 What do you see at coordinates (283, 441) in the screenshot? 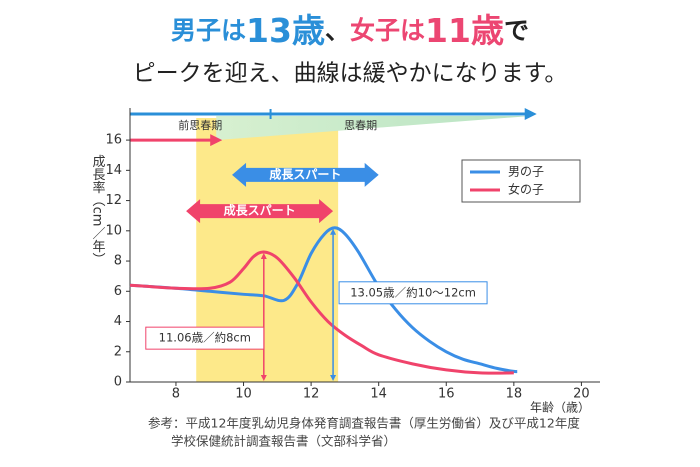
I see `footer-2: 学校保健統計調査報告書（文部科学省）` at bounding box center [283, 441].